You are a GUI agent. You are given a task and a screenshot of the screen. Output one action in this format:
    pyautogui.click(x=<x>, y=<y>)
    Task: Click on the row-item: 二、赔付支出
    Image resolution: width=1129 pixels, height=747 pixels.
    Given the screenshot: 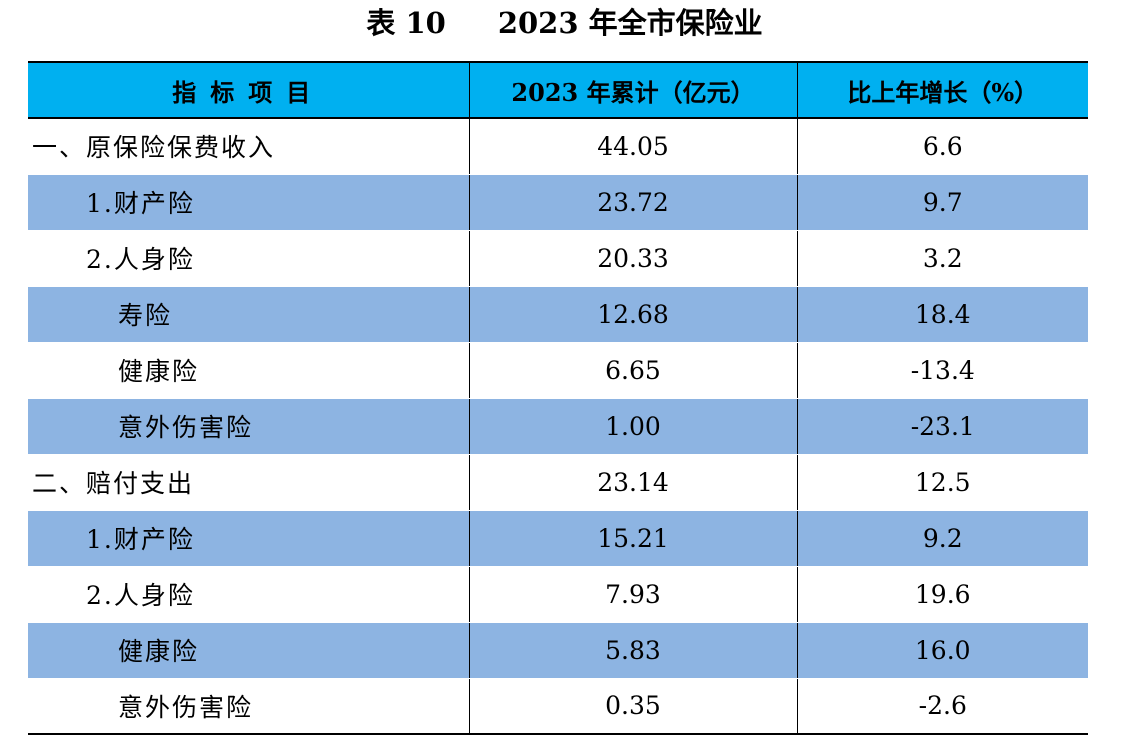 What is the action you would take?
    pyautogui.click(x=248, y=482)
    